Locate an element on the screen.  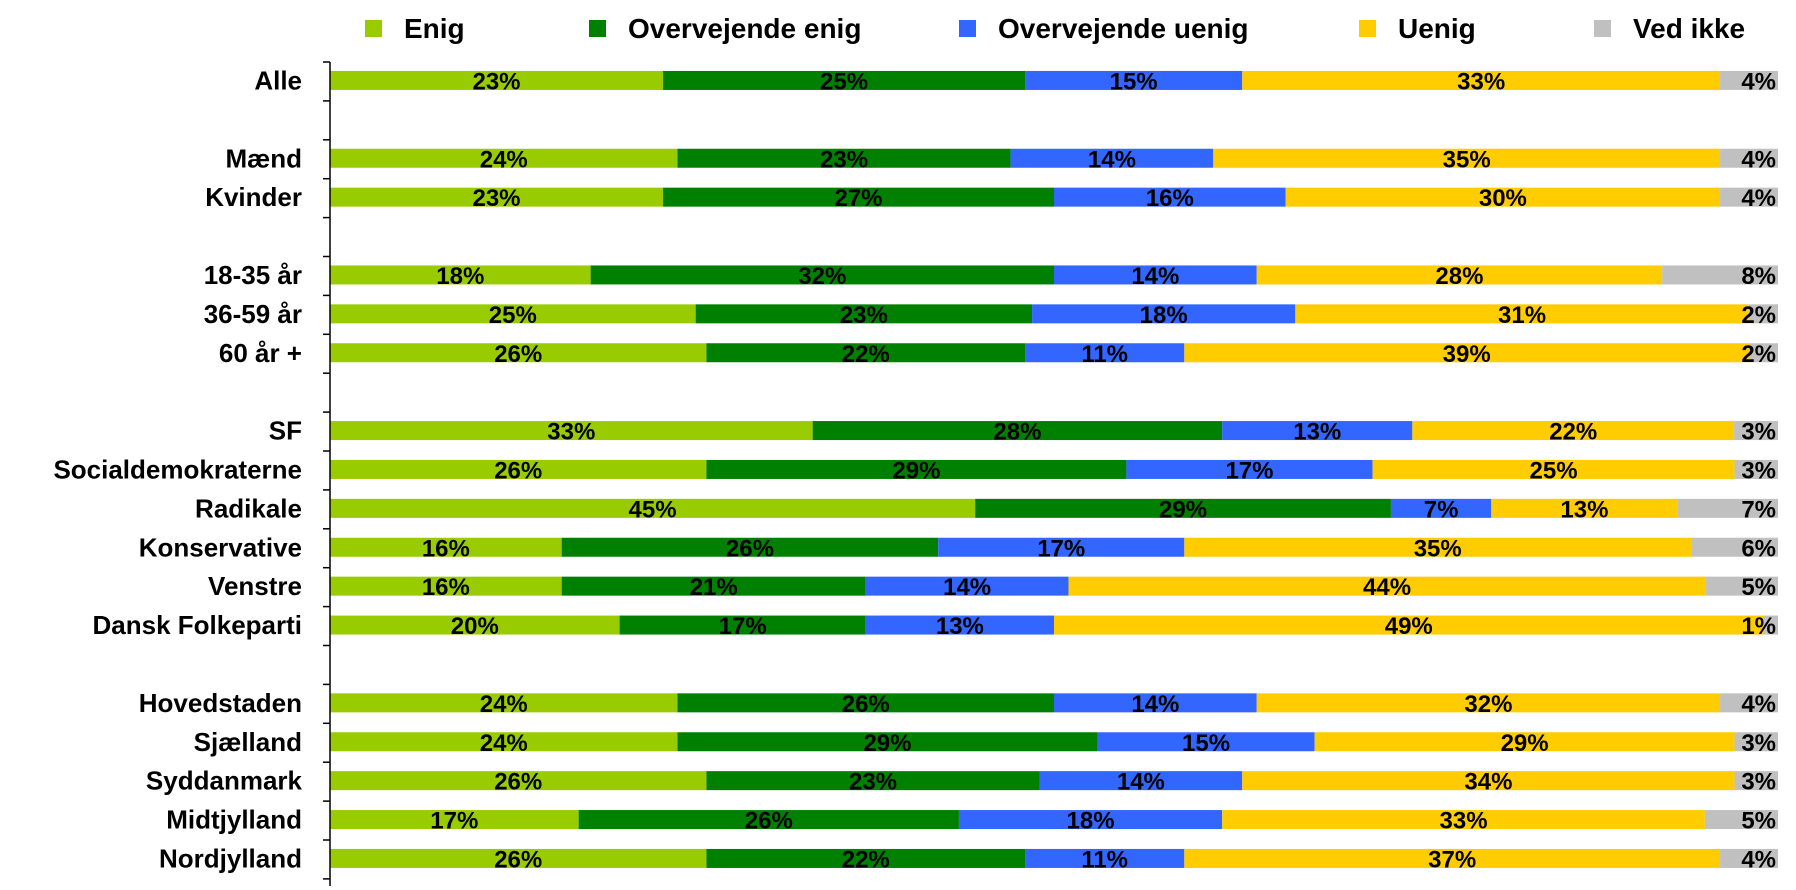
data-label-overvejende-uenig: 11% is located at coordinates (1104, 354).